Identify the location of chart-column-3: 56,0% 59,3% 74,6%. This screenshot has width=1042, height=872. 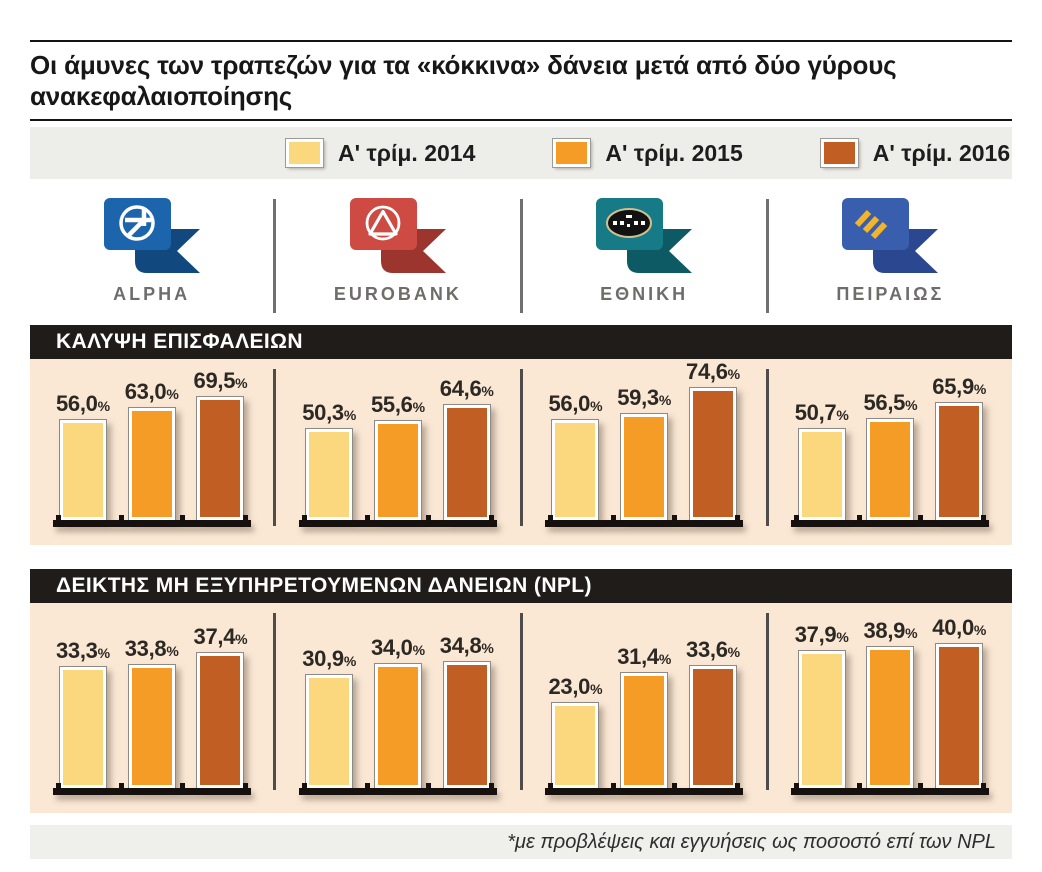
(644, 452).